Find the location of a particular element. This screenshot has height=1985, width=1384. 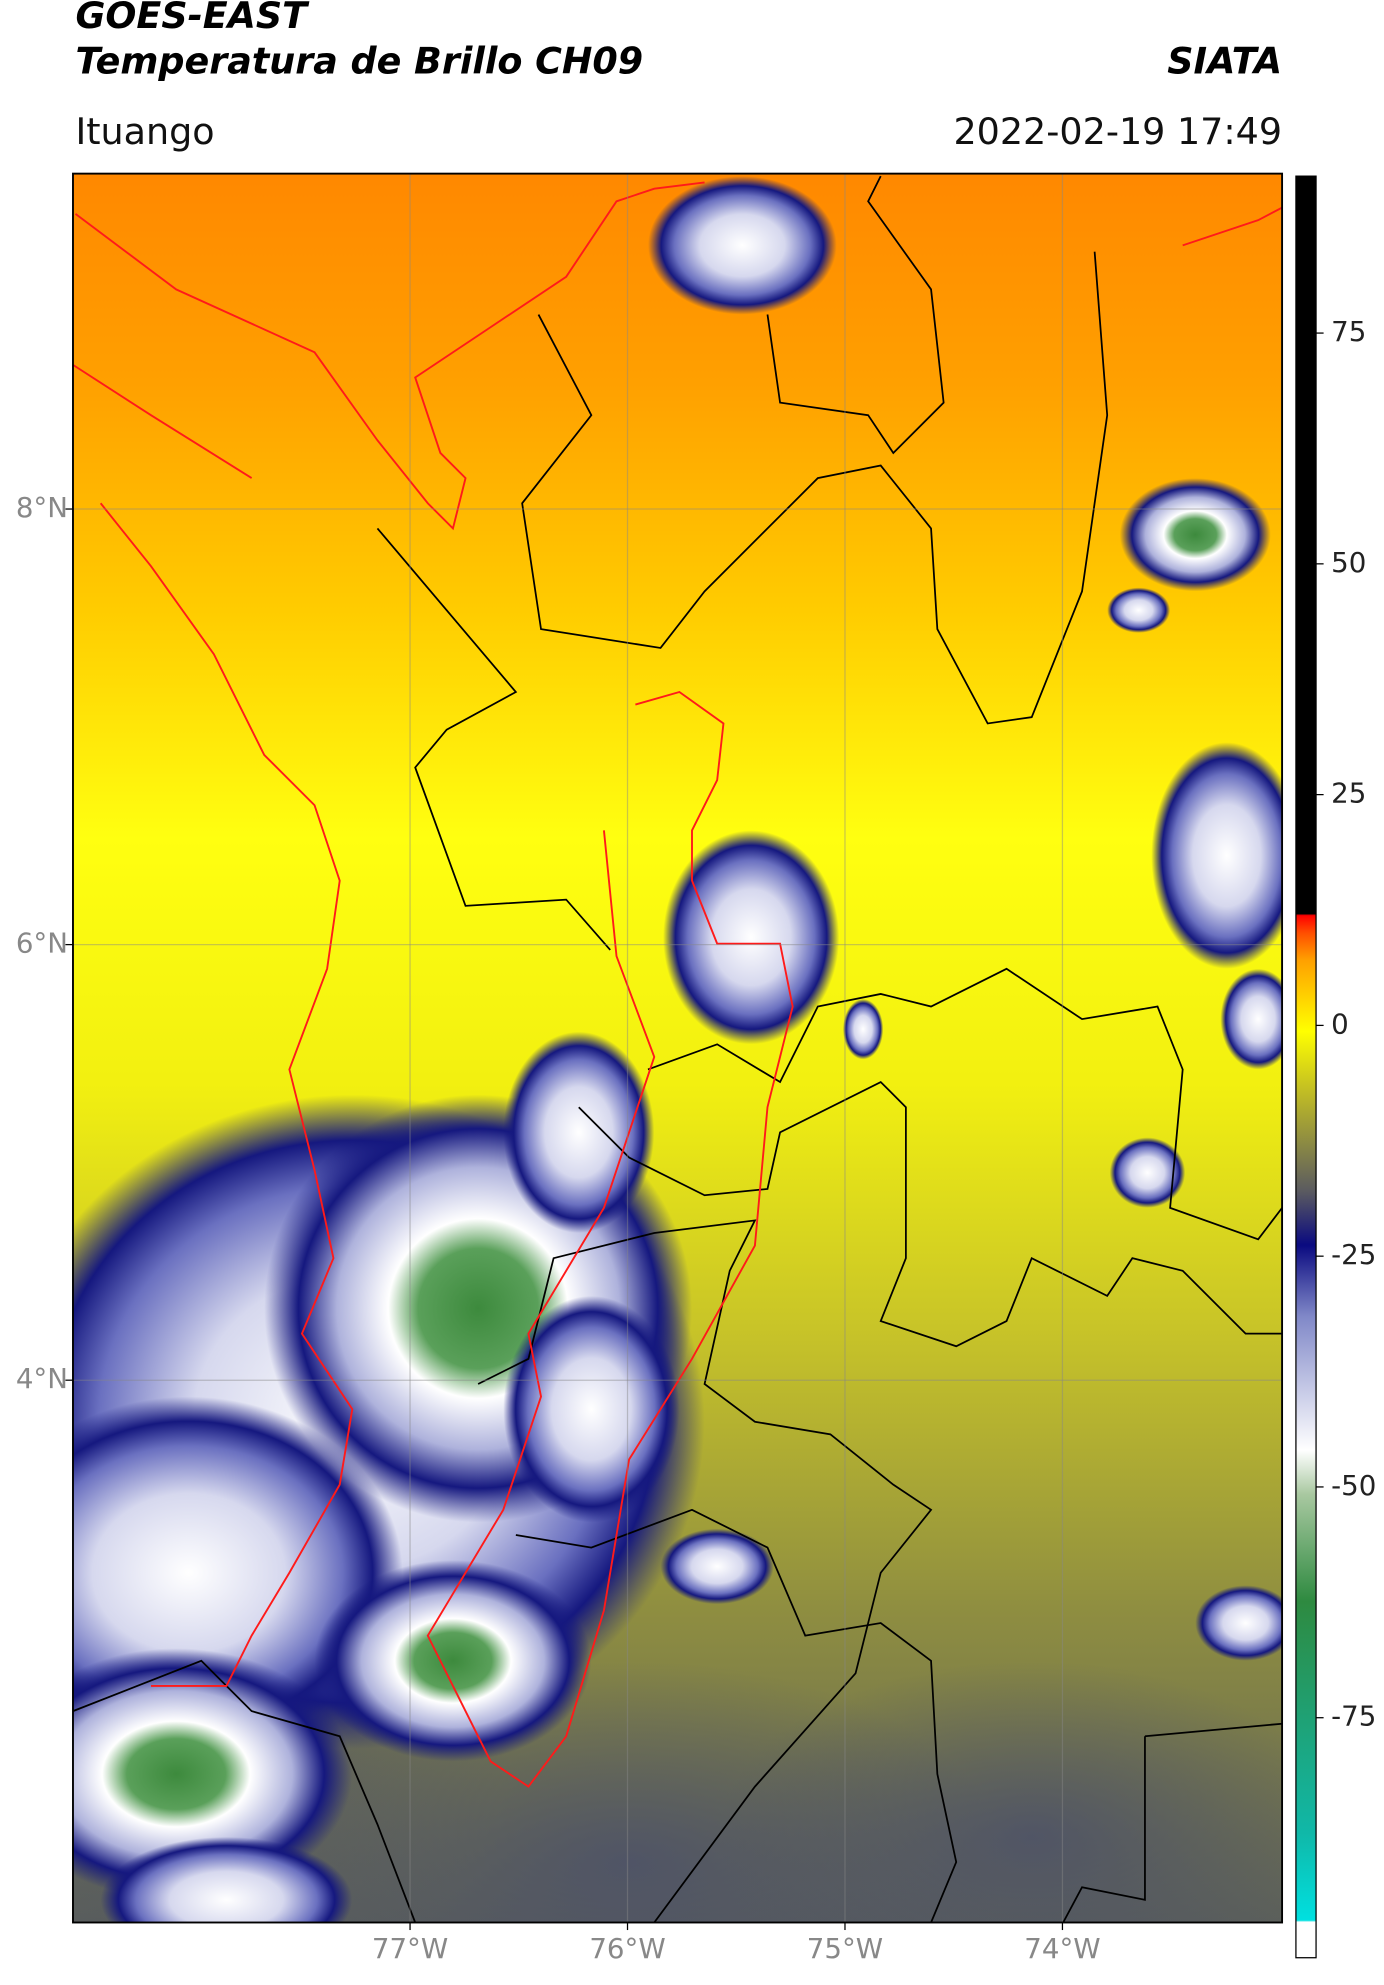

colorbar-tick-label: 50 is located at coordinates (1348, 562).